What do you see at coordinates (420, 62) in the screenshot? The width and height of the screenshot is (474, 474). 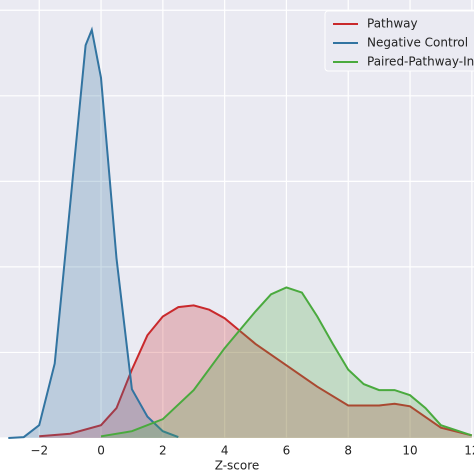 I see `legend-label: Paired-Pathway-Int` at bounding box center [420, 62].